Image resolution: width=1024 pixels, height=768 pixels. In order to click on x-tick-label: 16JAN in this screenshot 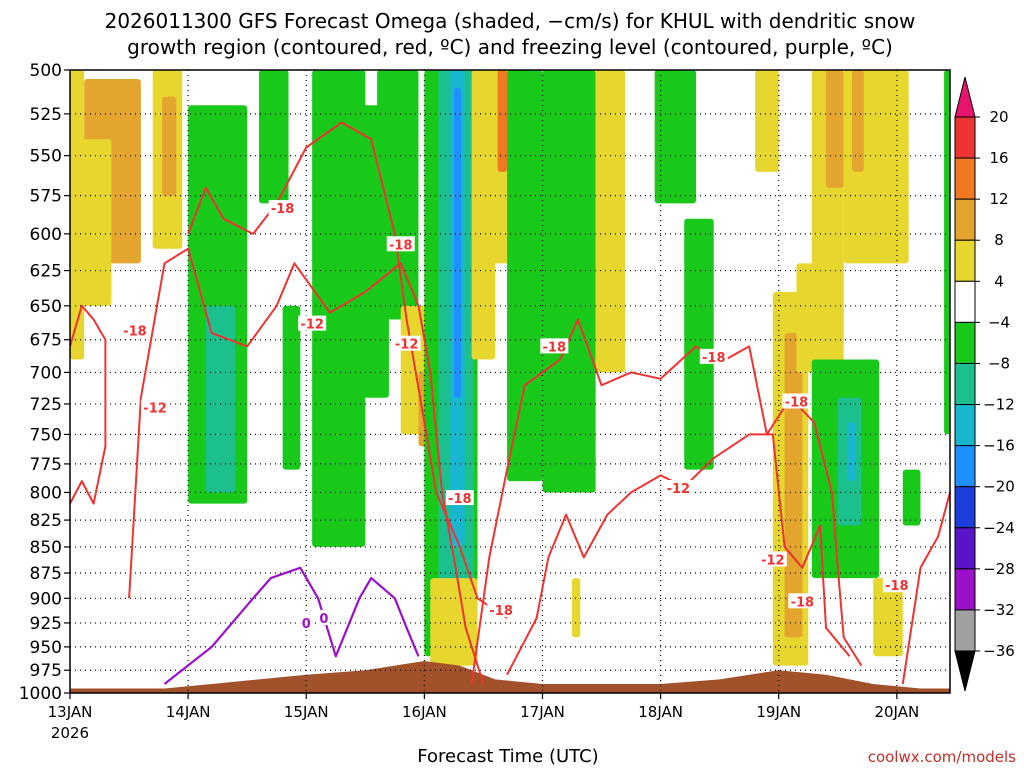, I will do `click(424, 712)`.